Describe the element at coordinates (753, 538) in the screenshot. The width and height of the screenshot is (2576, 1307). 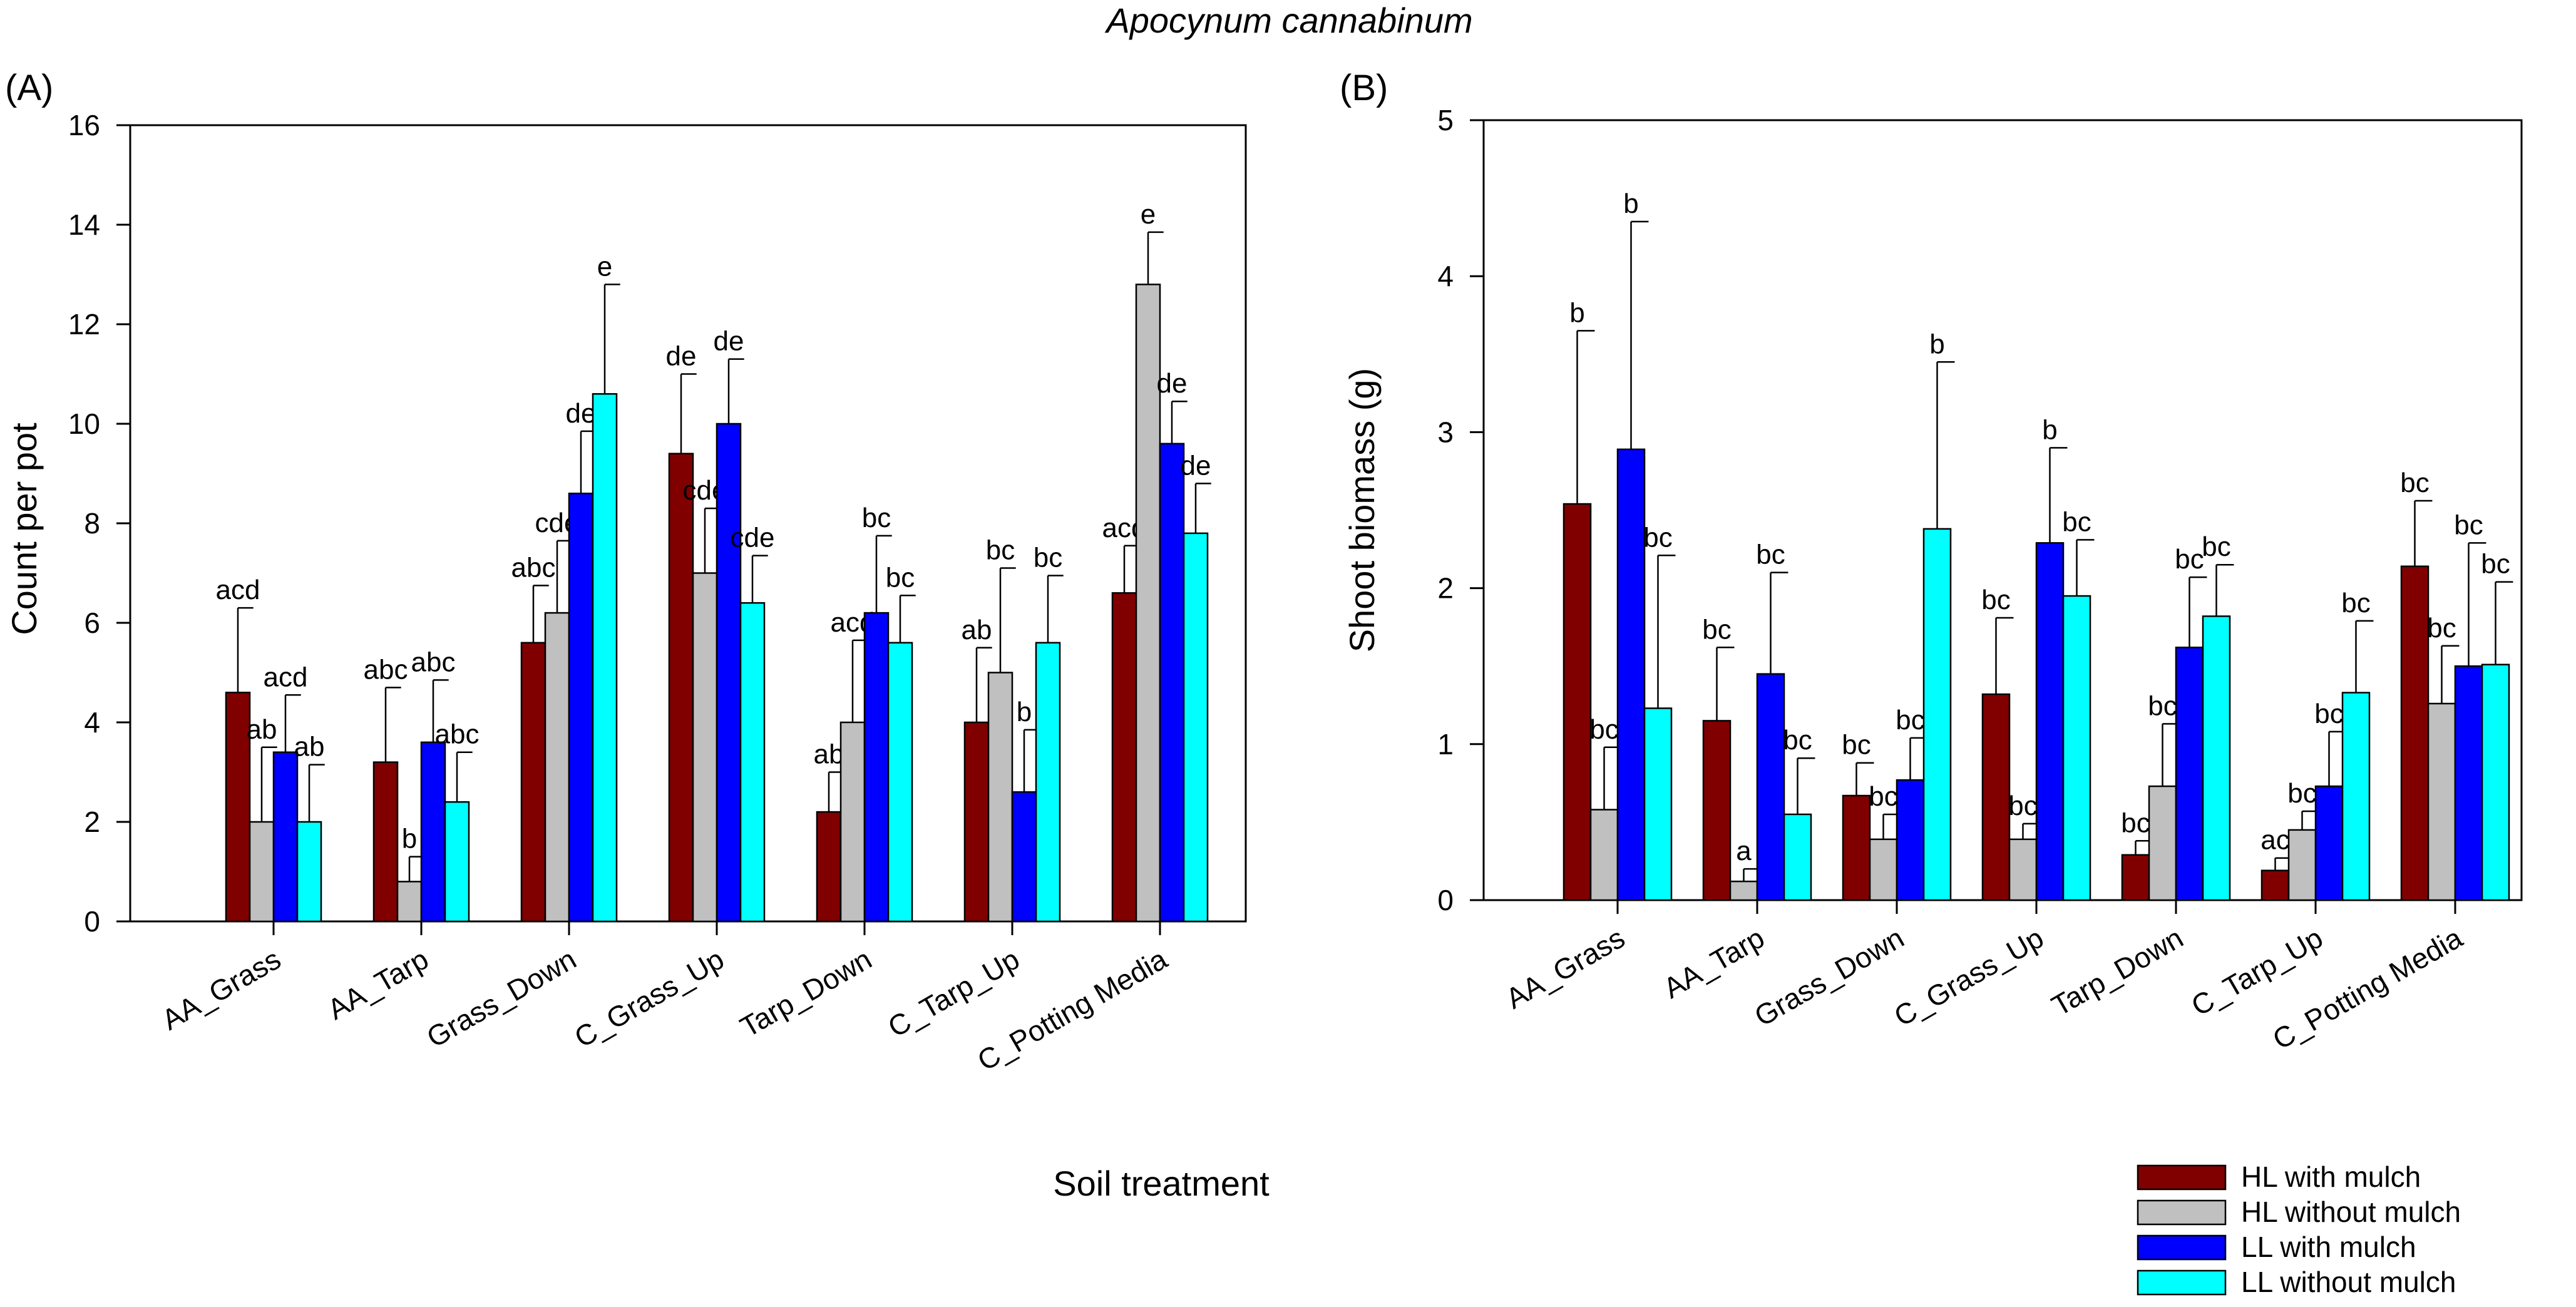
I see `significance-letter: cde` at that location.